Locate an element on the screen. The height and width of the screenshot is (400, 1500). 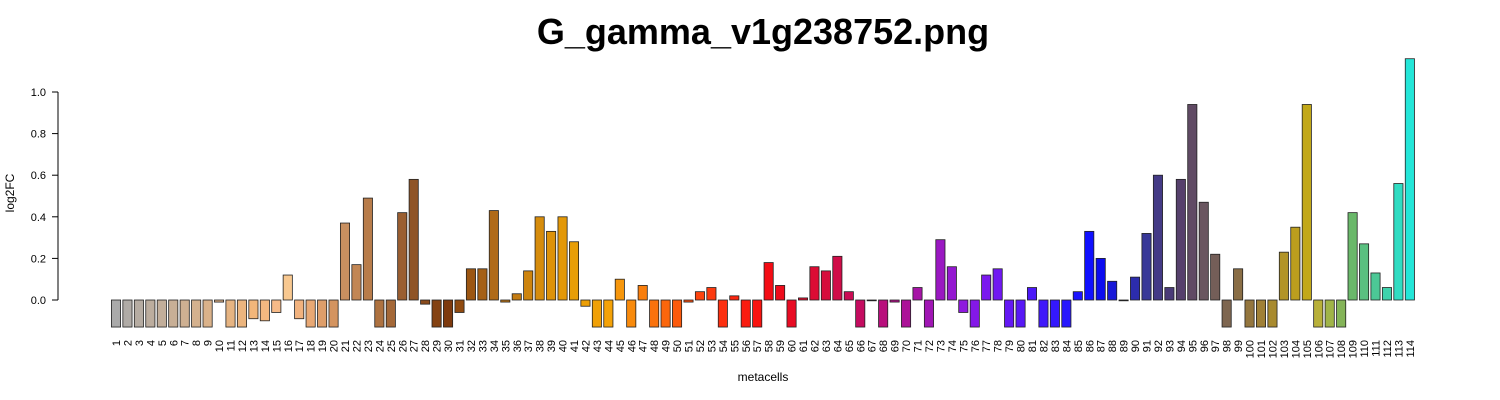
x-tick-label: 2 is located at coordinates (128, 343).